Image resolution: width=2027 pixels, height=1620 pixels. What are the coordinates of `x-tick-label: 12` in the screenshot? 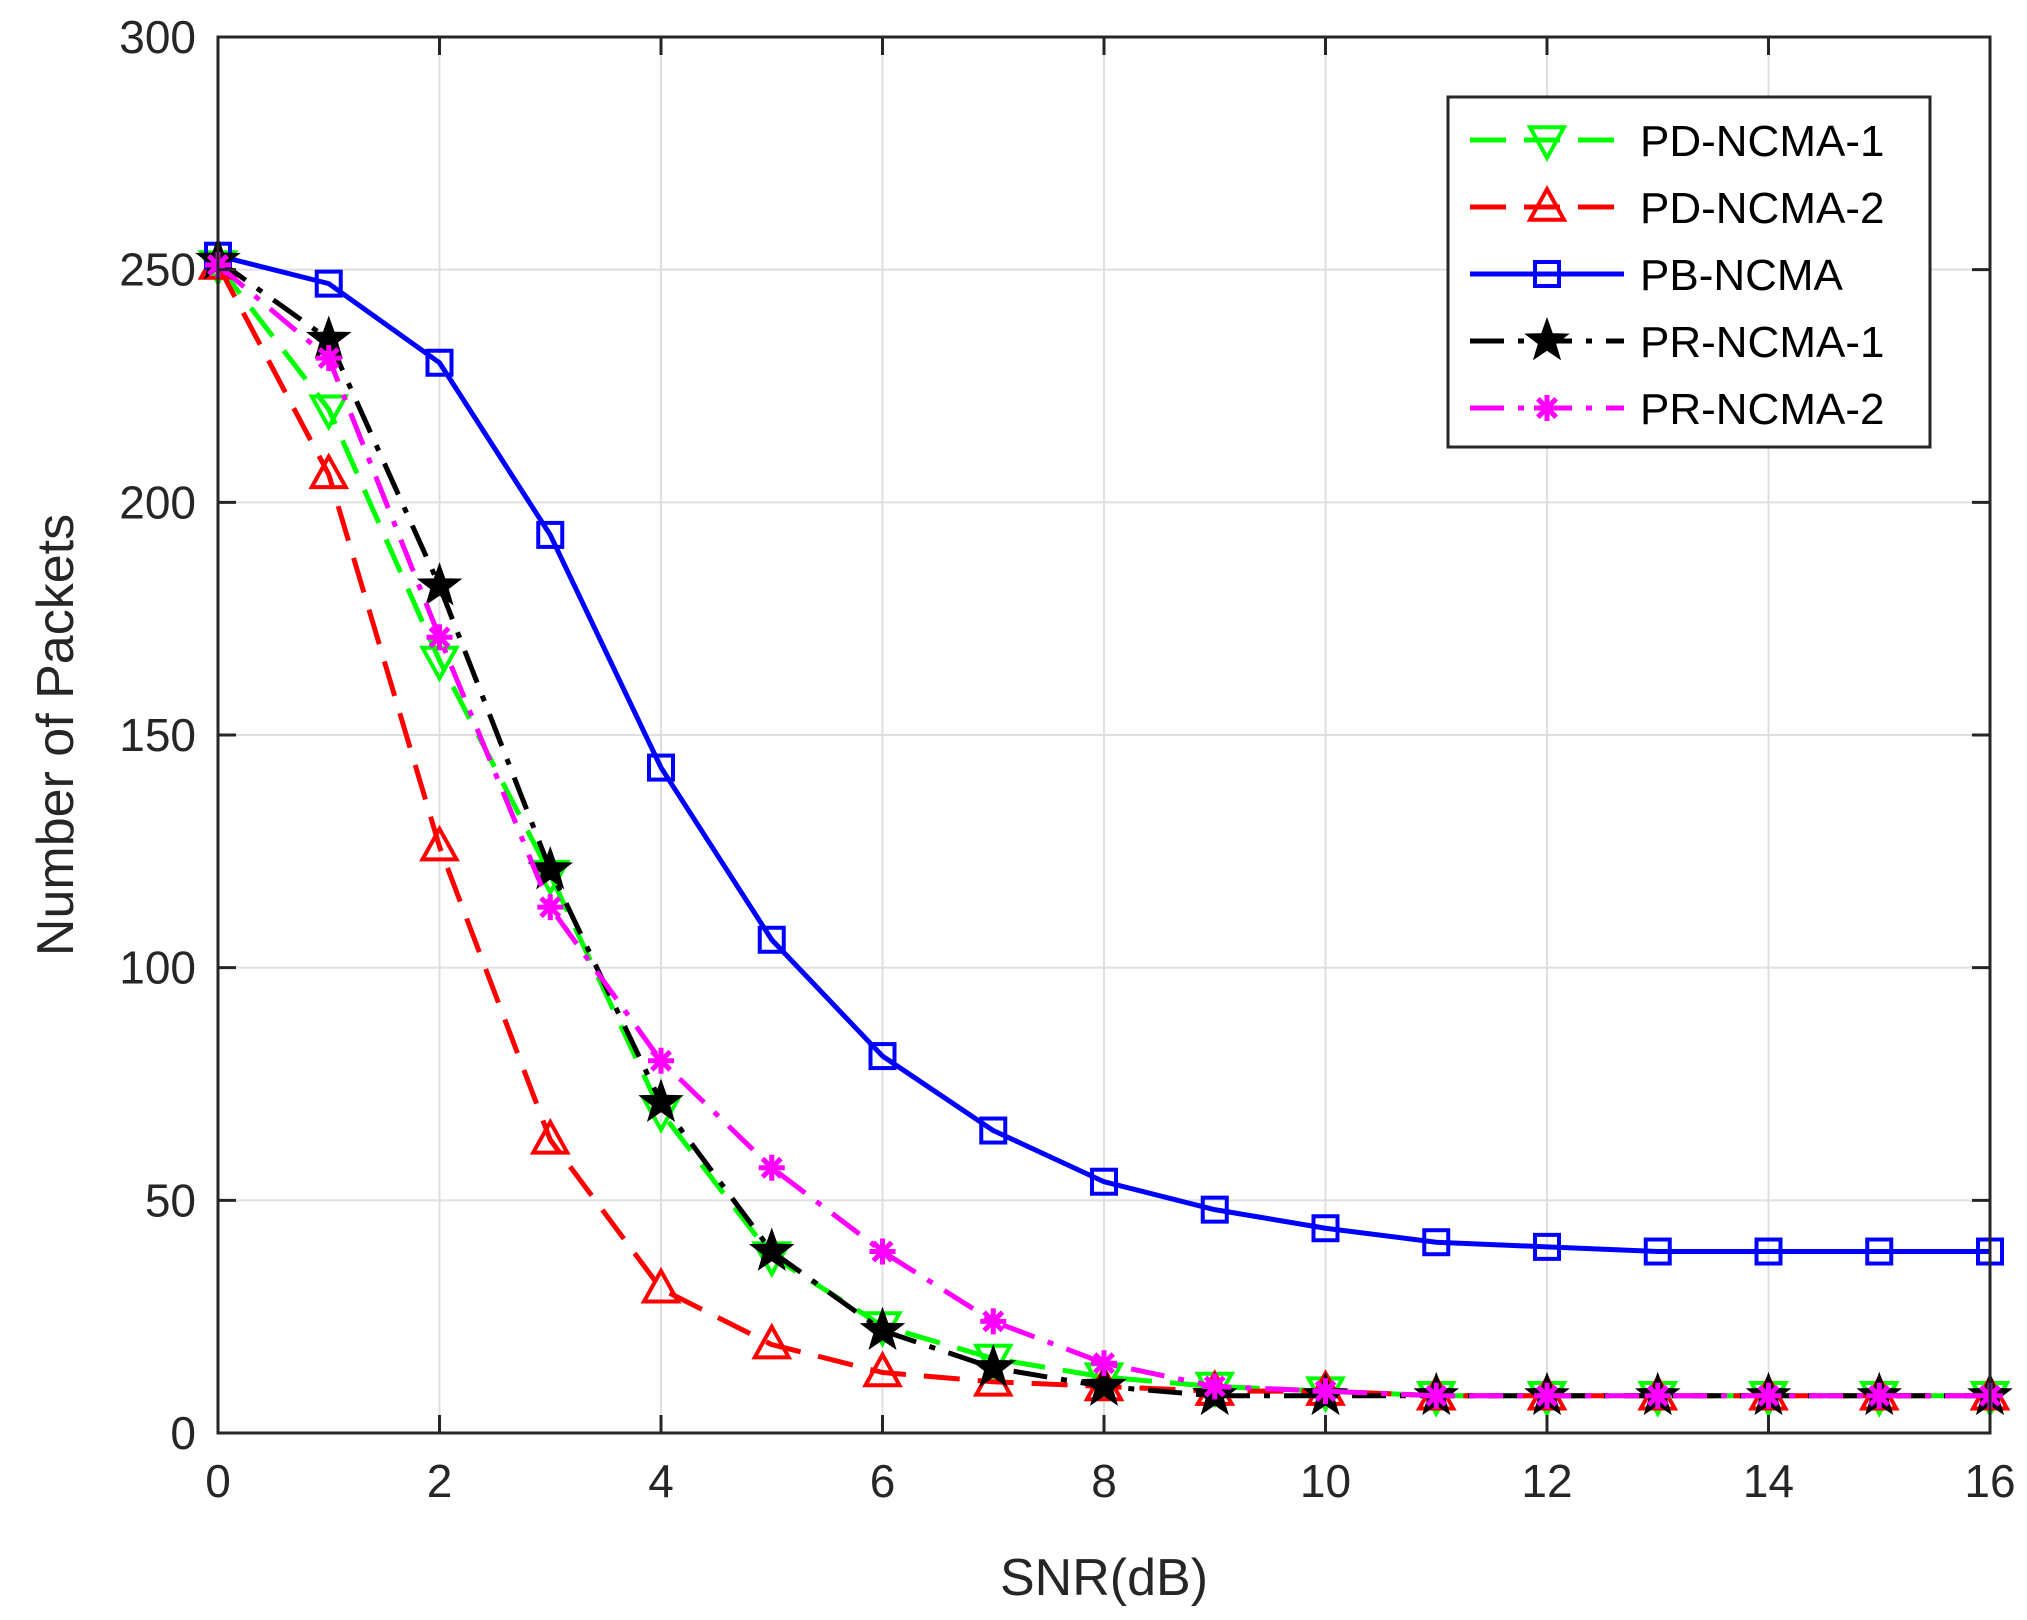 It's located at (1546, 1481).